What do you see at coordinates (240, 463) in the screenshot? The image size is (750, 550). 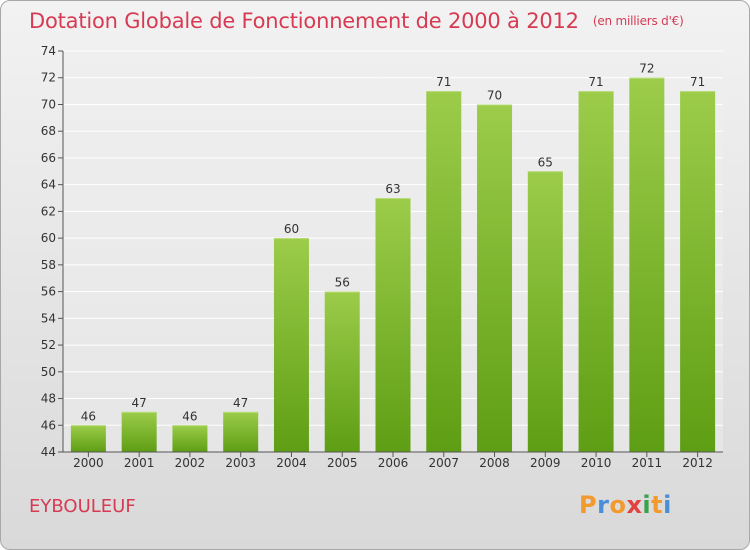 I see `x-tick-label: 2003` at bounding box center [240, 463].